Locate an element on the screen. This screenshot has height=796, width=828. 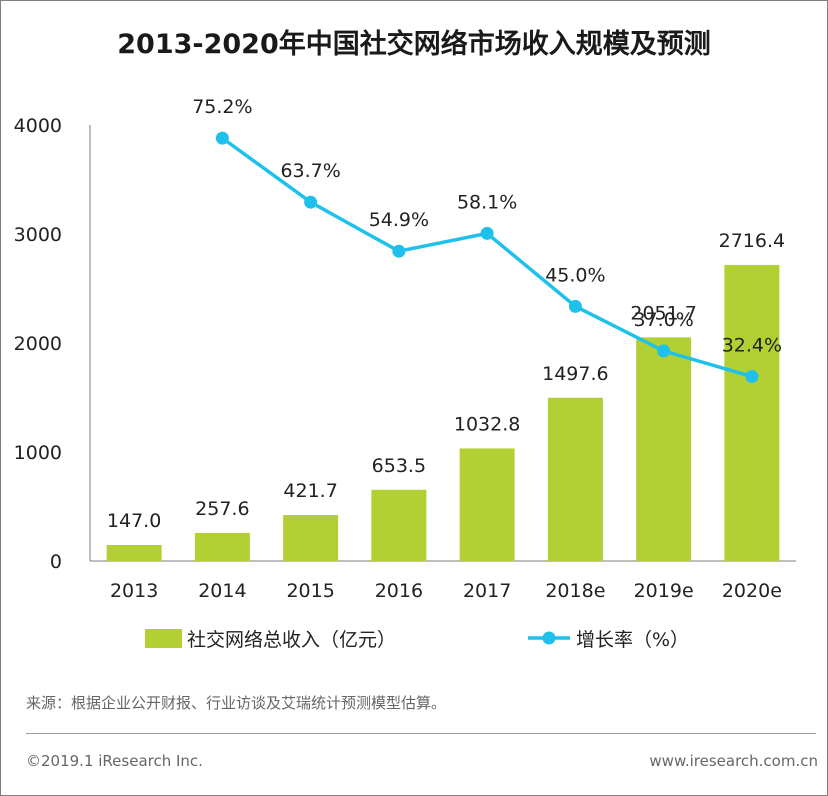
source-note: 来源：根据企业公开财报、行业访谈及艾瑞统计预测模型估算。 is located at coordinates (236, 703).